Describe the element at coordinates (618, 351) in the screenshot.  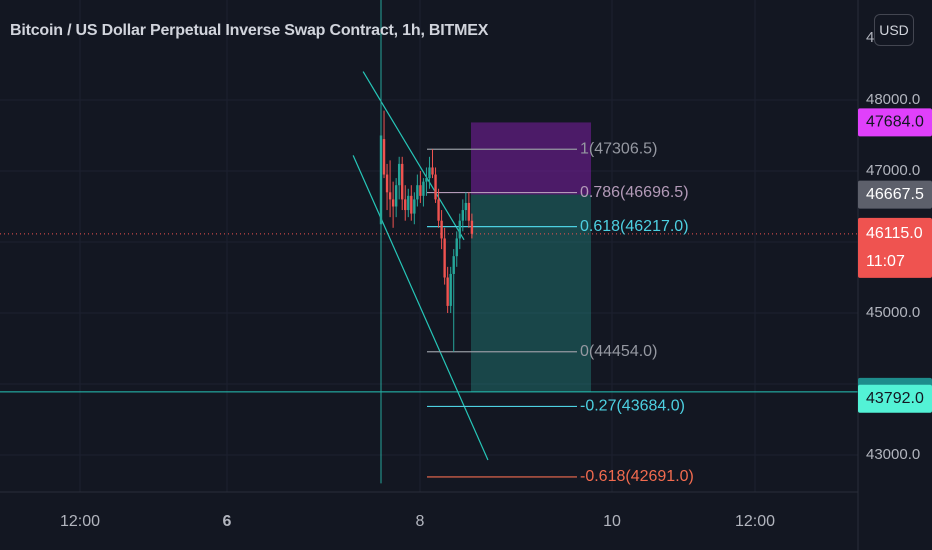
I see `fib-level-label: 0(44454.0)` at that location.